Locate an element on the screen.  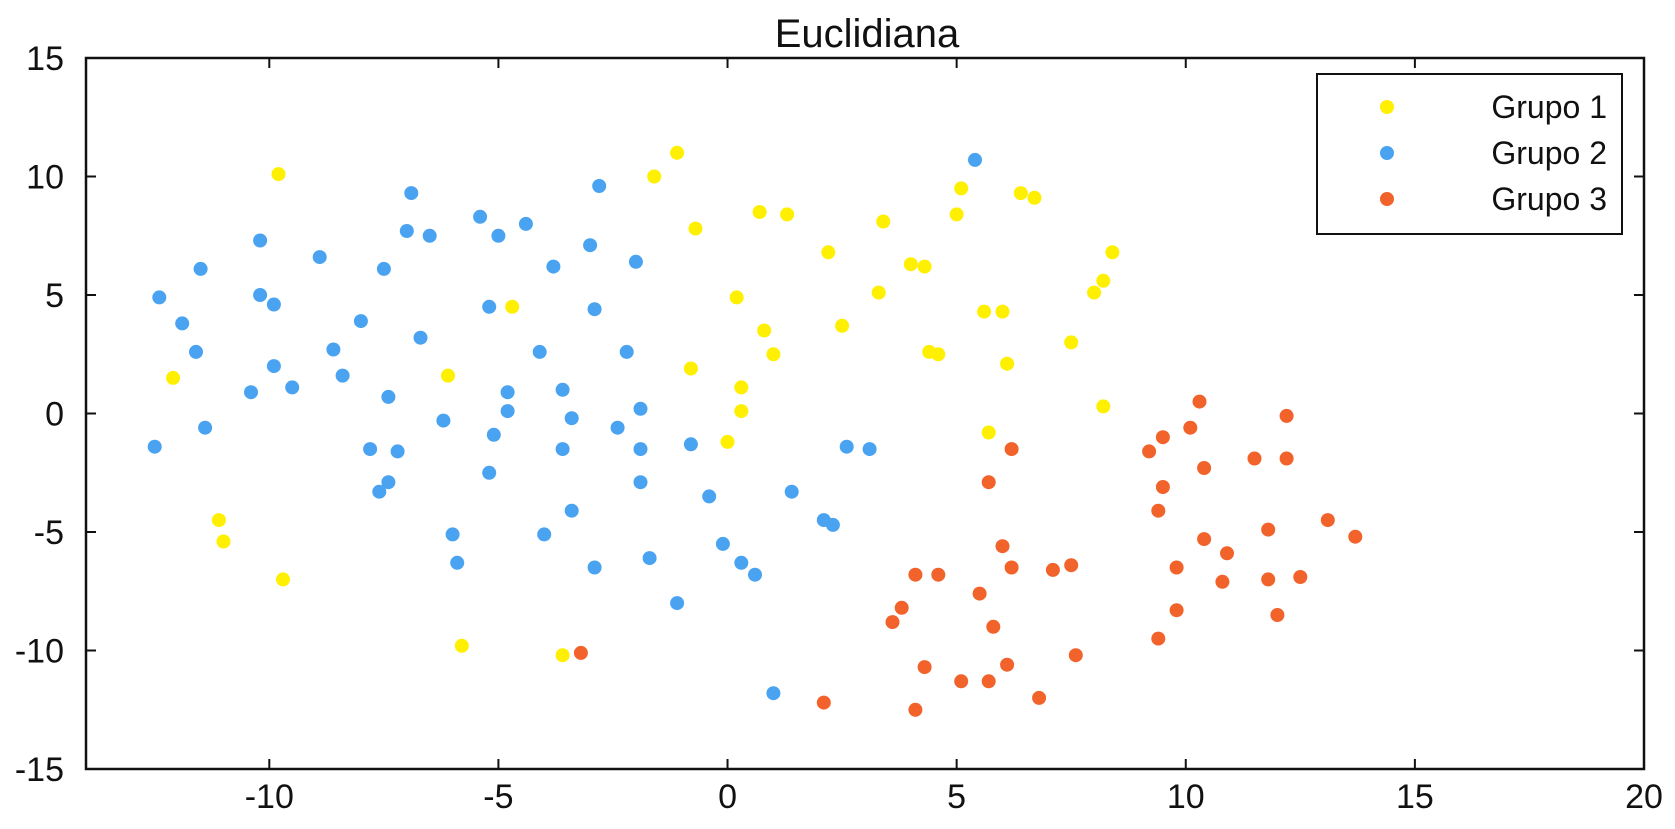
y-tick-label: 10 is located at coordinates (45, 178).